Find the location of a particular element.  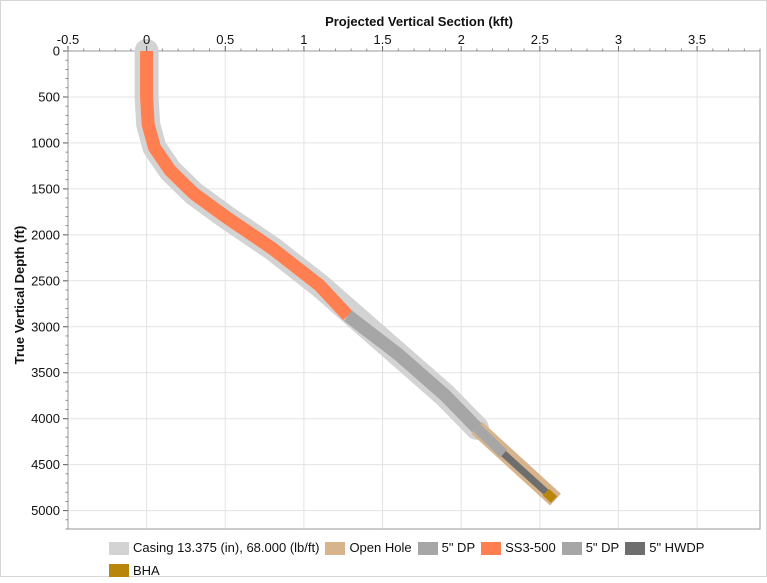

y-axis-title: True Vertical Depth (ft) is located at coordinates (19, 295).